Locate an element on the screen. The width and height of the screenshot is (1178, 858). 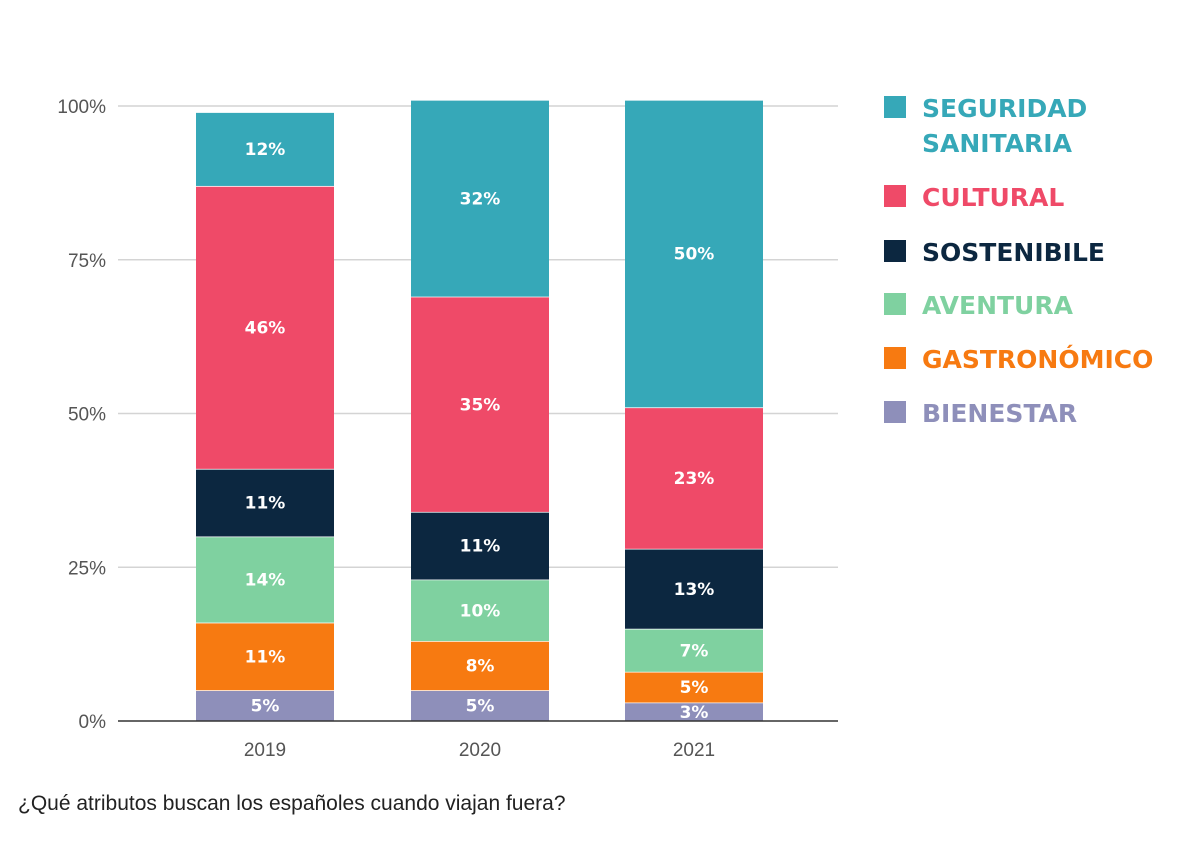
data-label: 23% is located at coordinates (694, 479).